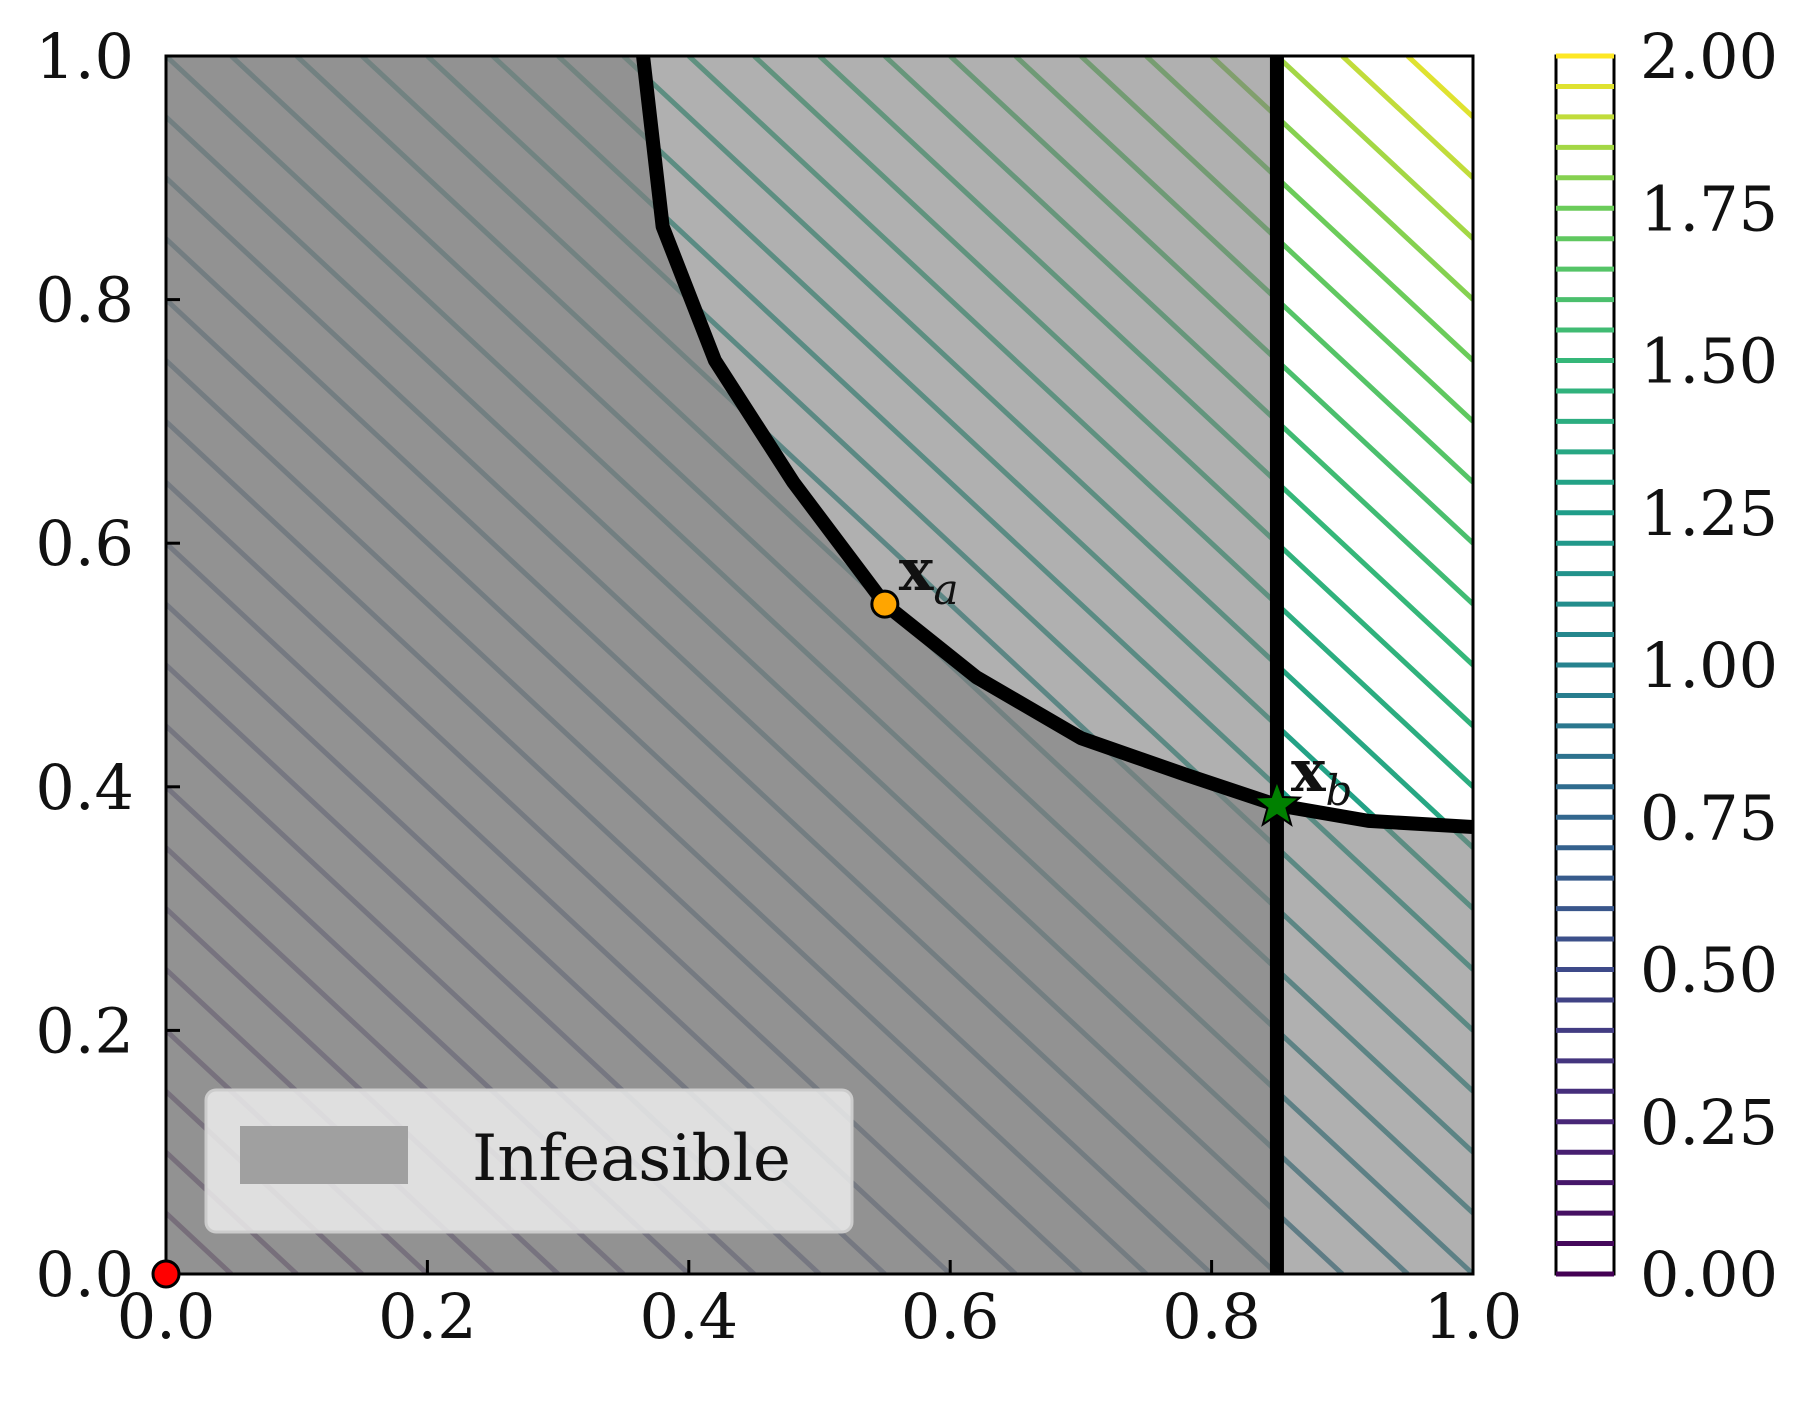  Describe the element at coordinates (688, 1316) in the screenshot. I see `x-tick-label: 0.4` at that location.